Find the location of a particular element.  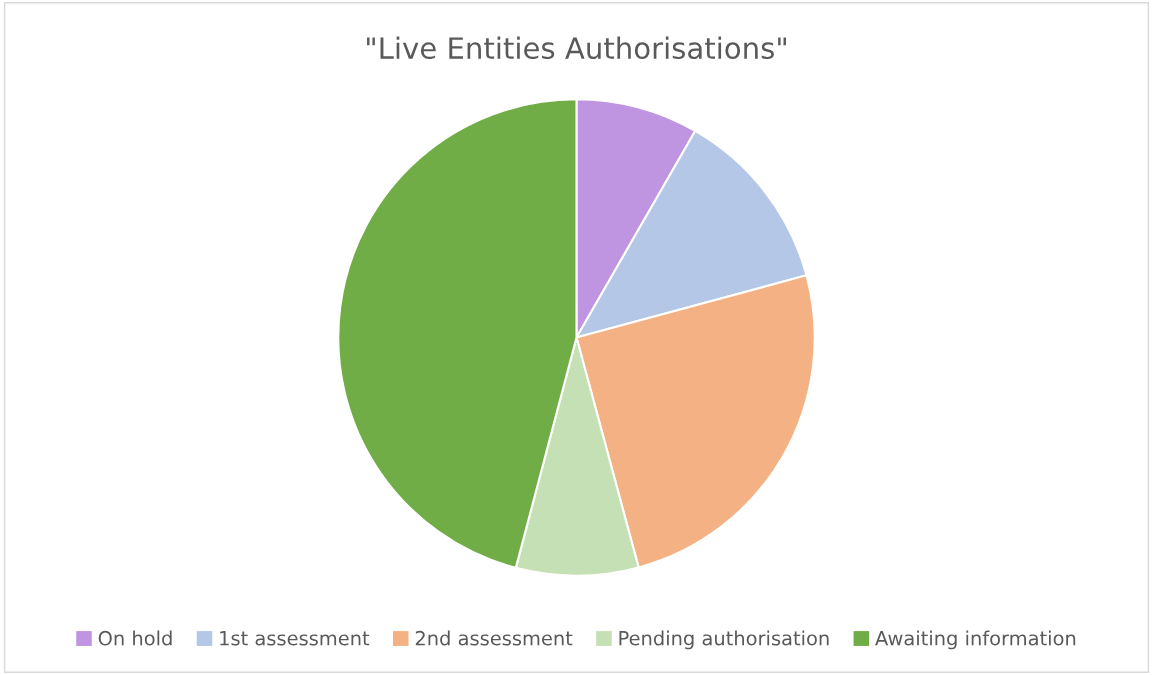

legend-label: Pending authorisation is located at coordinates (724, 640).